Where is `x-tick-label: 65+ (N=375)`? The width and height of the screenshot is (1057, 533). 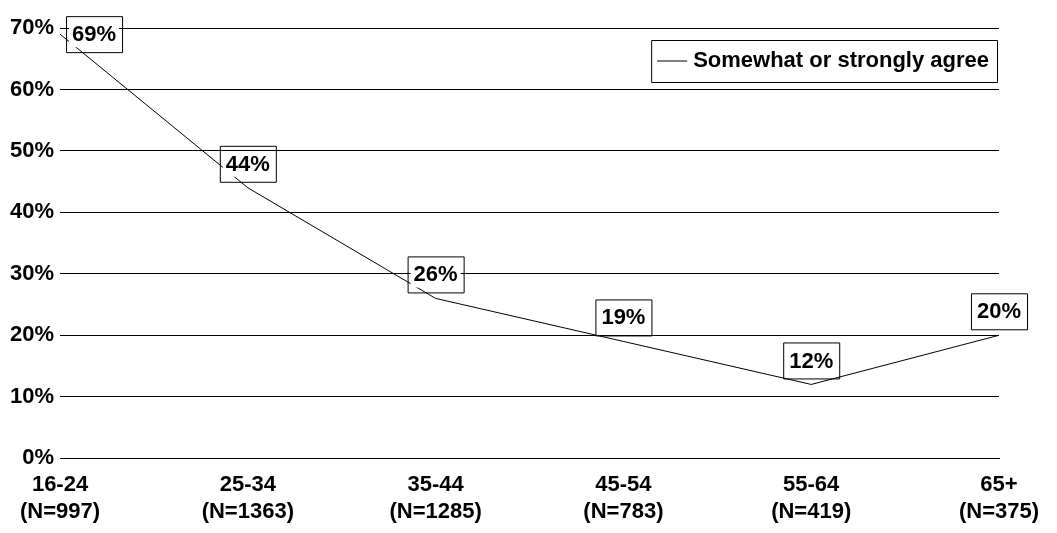 x-tick-label: 65+ (N=375) is located at coordinates (999, 497).